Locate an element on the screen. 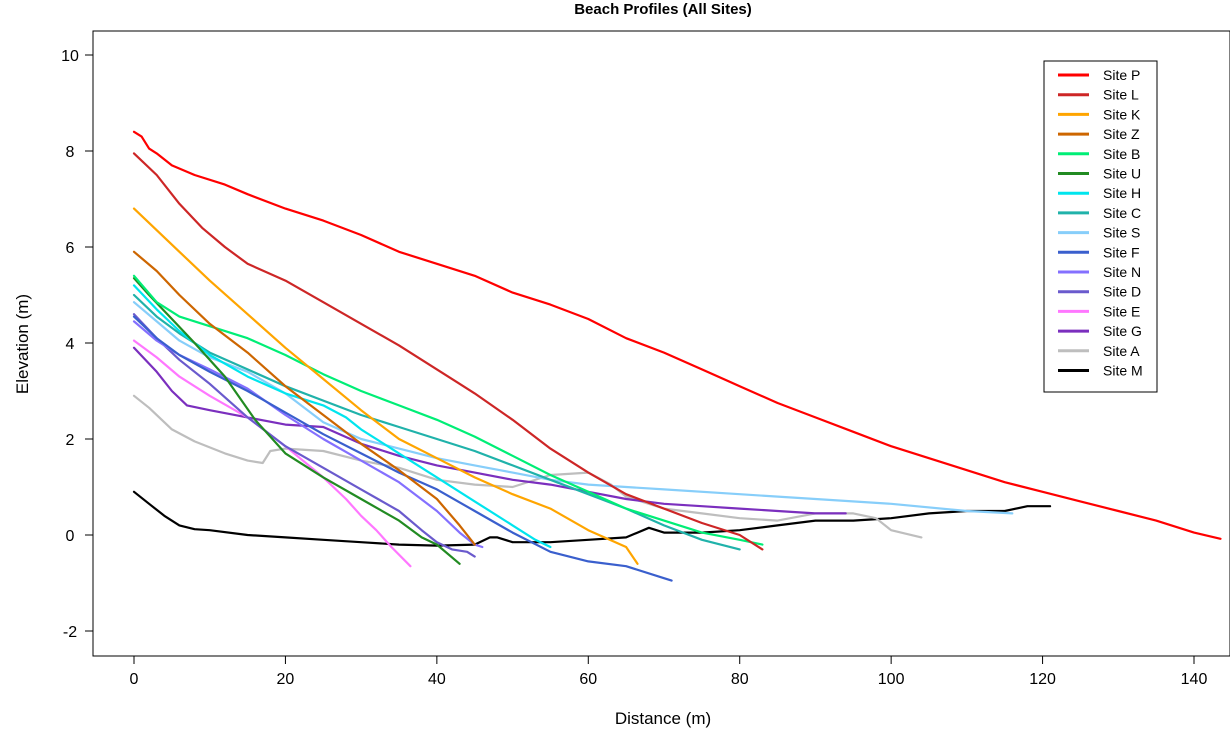  y-tick-label: 8 is located at coordinates (70, 152).